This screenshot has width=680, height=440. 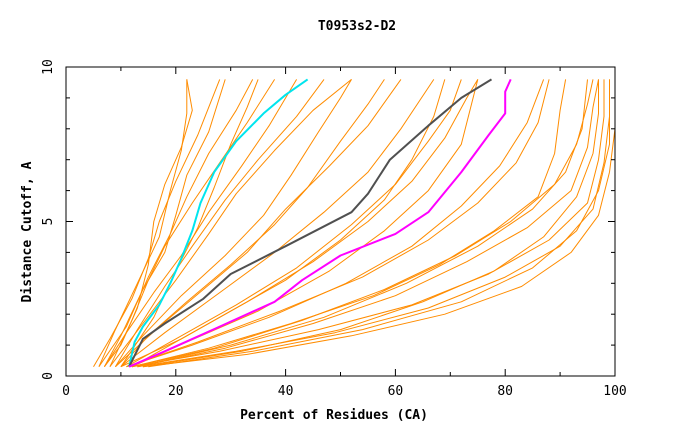 I want to click on x-tick-label: 80, so click(x=505, y=391).